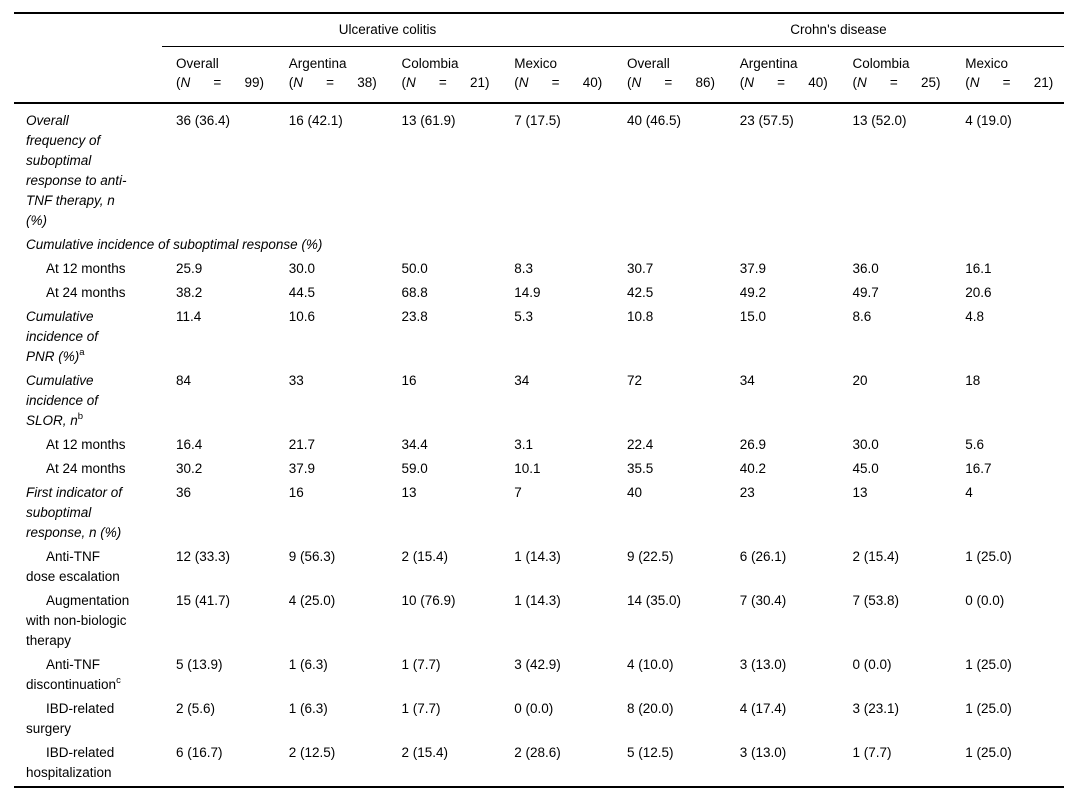  What do you see at coordinates (518, 492) in the screenshot?
I see `cell-value: 7` at bounding box center [518, 492].